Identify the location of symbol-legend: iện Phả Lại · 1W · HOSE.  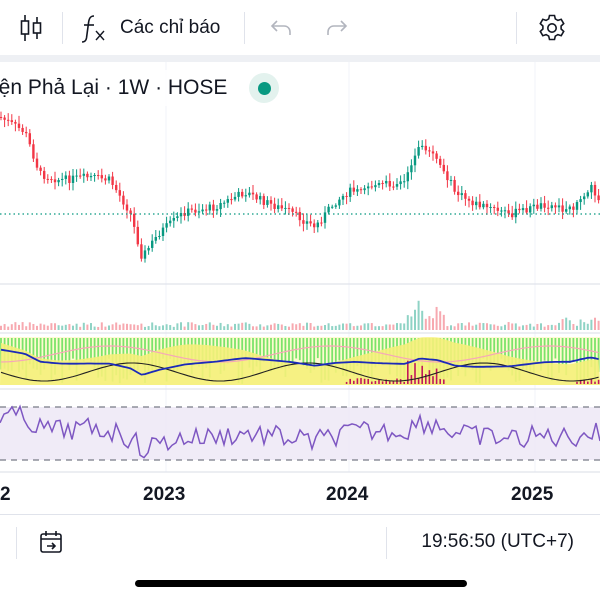
(140, 88).